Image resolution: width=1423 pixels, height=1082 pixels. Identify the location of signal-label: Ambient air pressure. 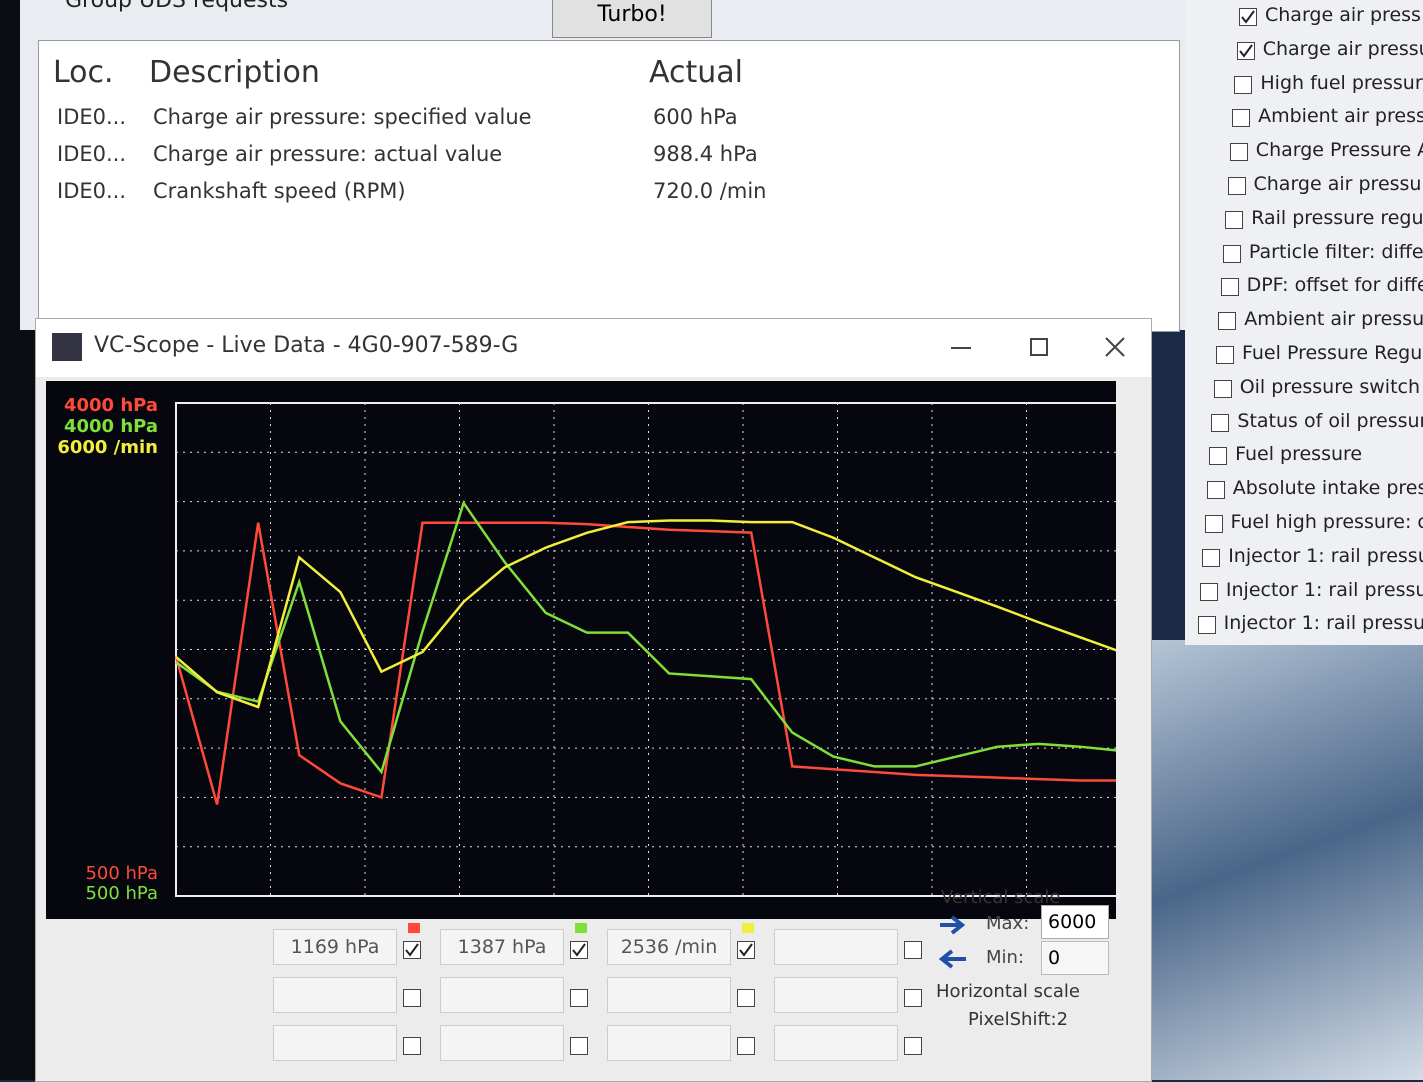
(1333, 319).